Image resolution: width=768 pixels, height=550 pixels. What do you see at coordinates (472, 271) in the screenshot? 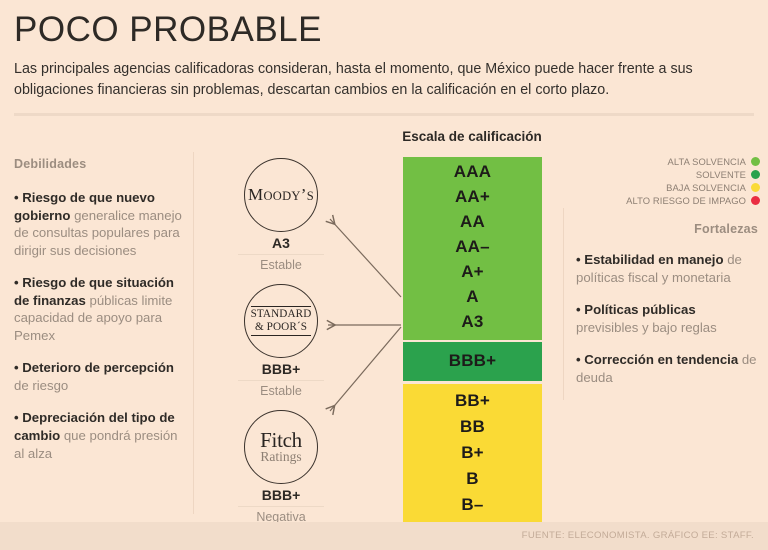
I see `scale-step: A+` at bounding box center [472, 271].